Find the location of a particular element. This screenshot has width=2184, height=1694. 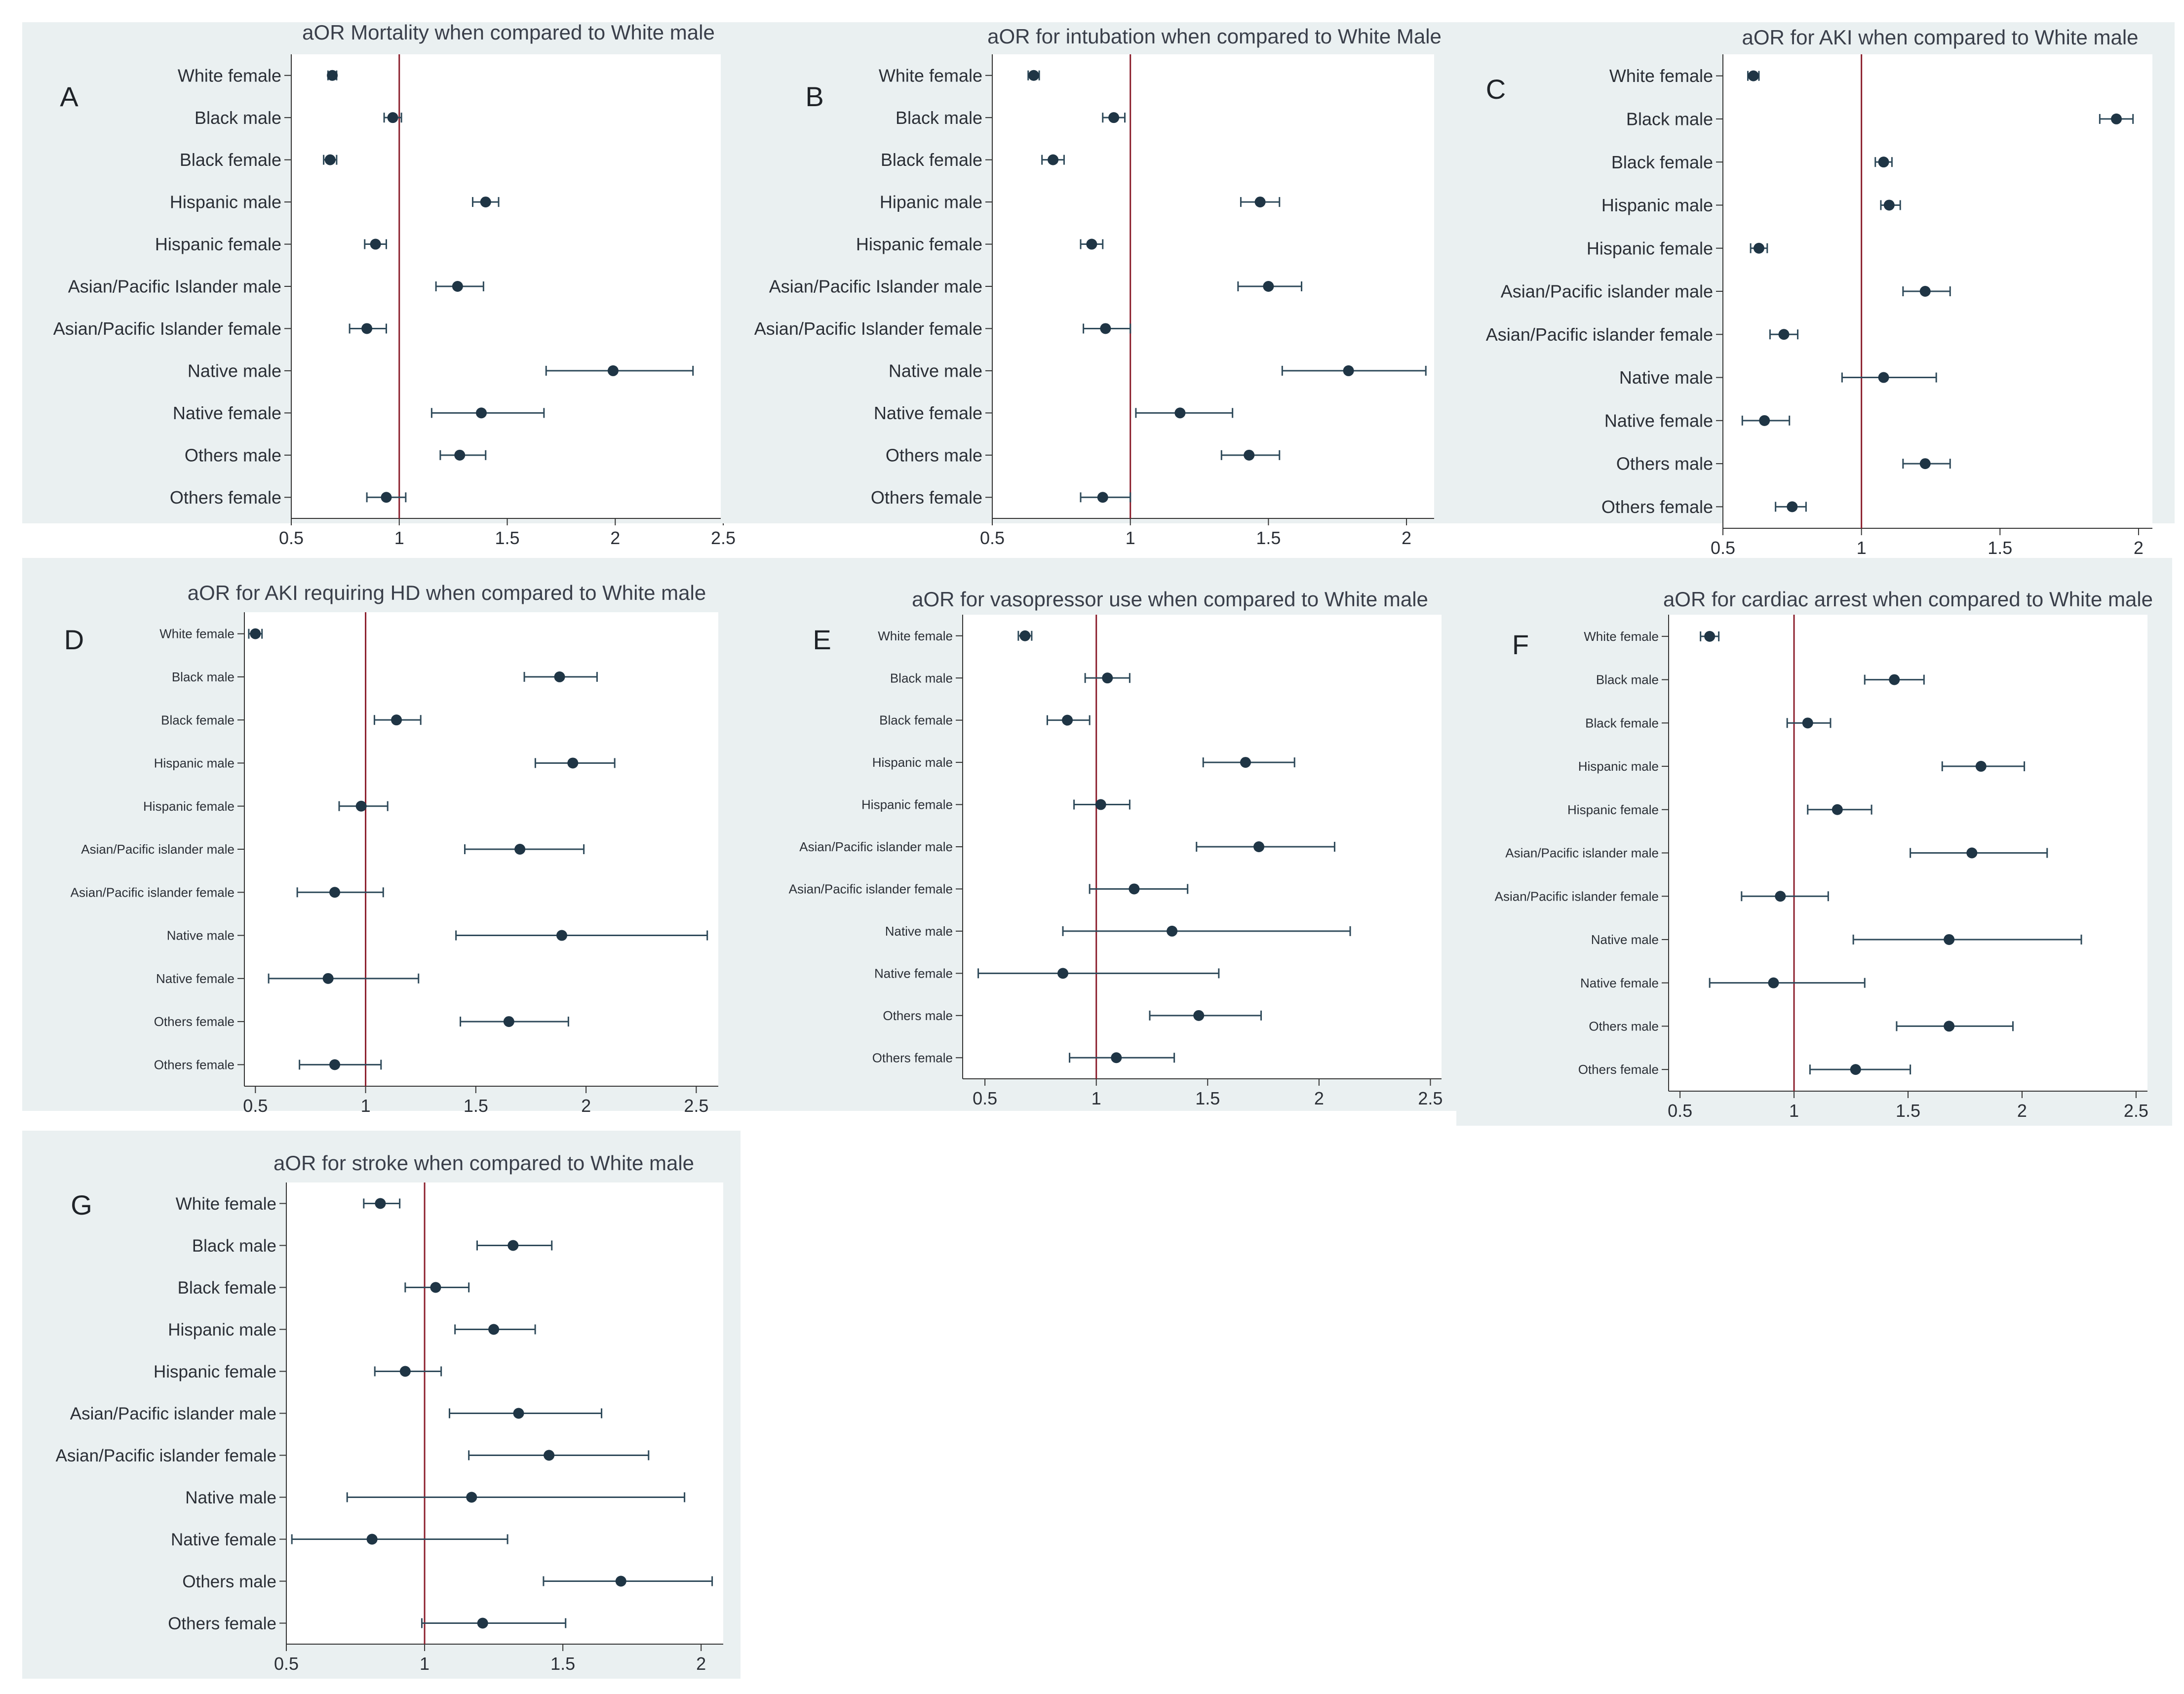

category-label: Others male is located at coordinates (1664, 464).